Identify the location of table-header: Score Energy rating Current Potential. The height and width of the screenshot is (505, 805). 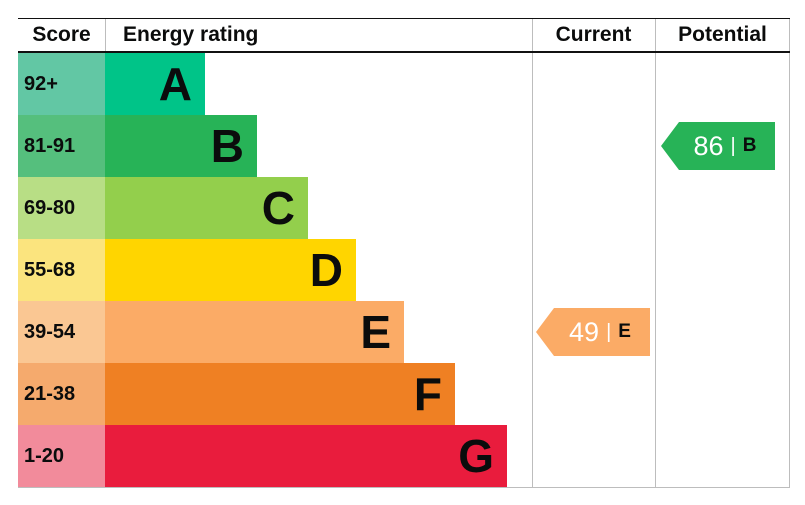
(404, 36).